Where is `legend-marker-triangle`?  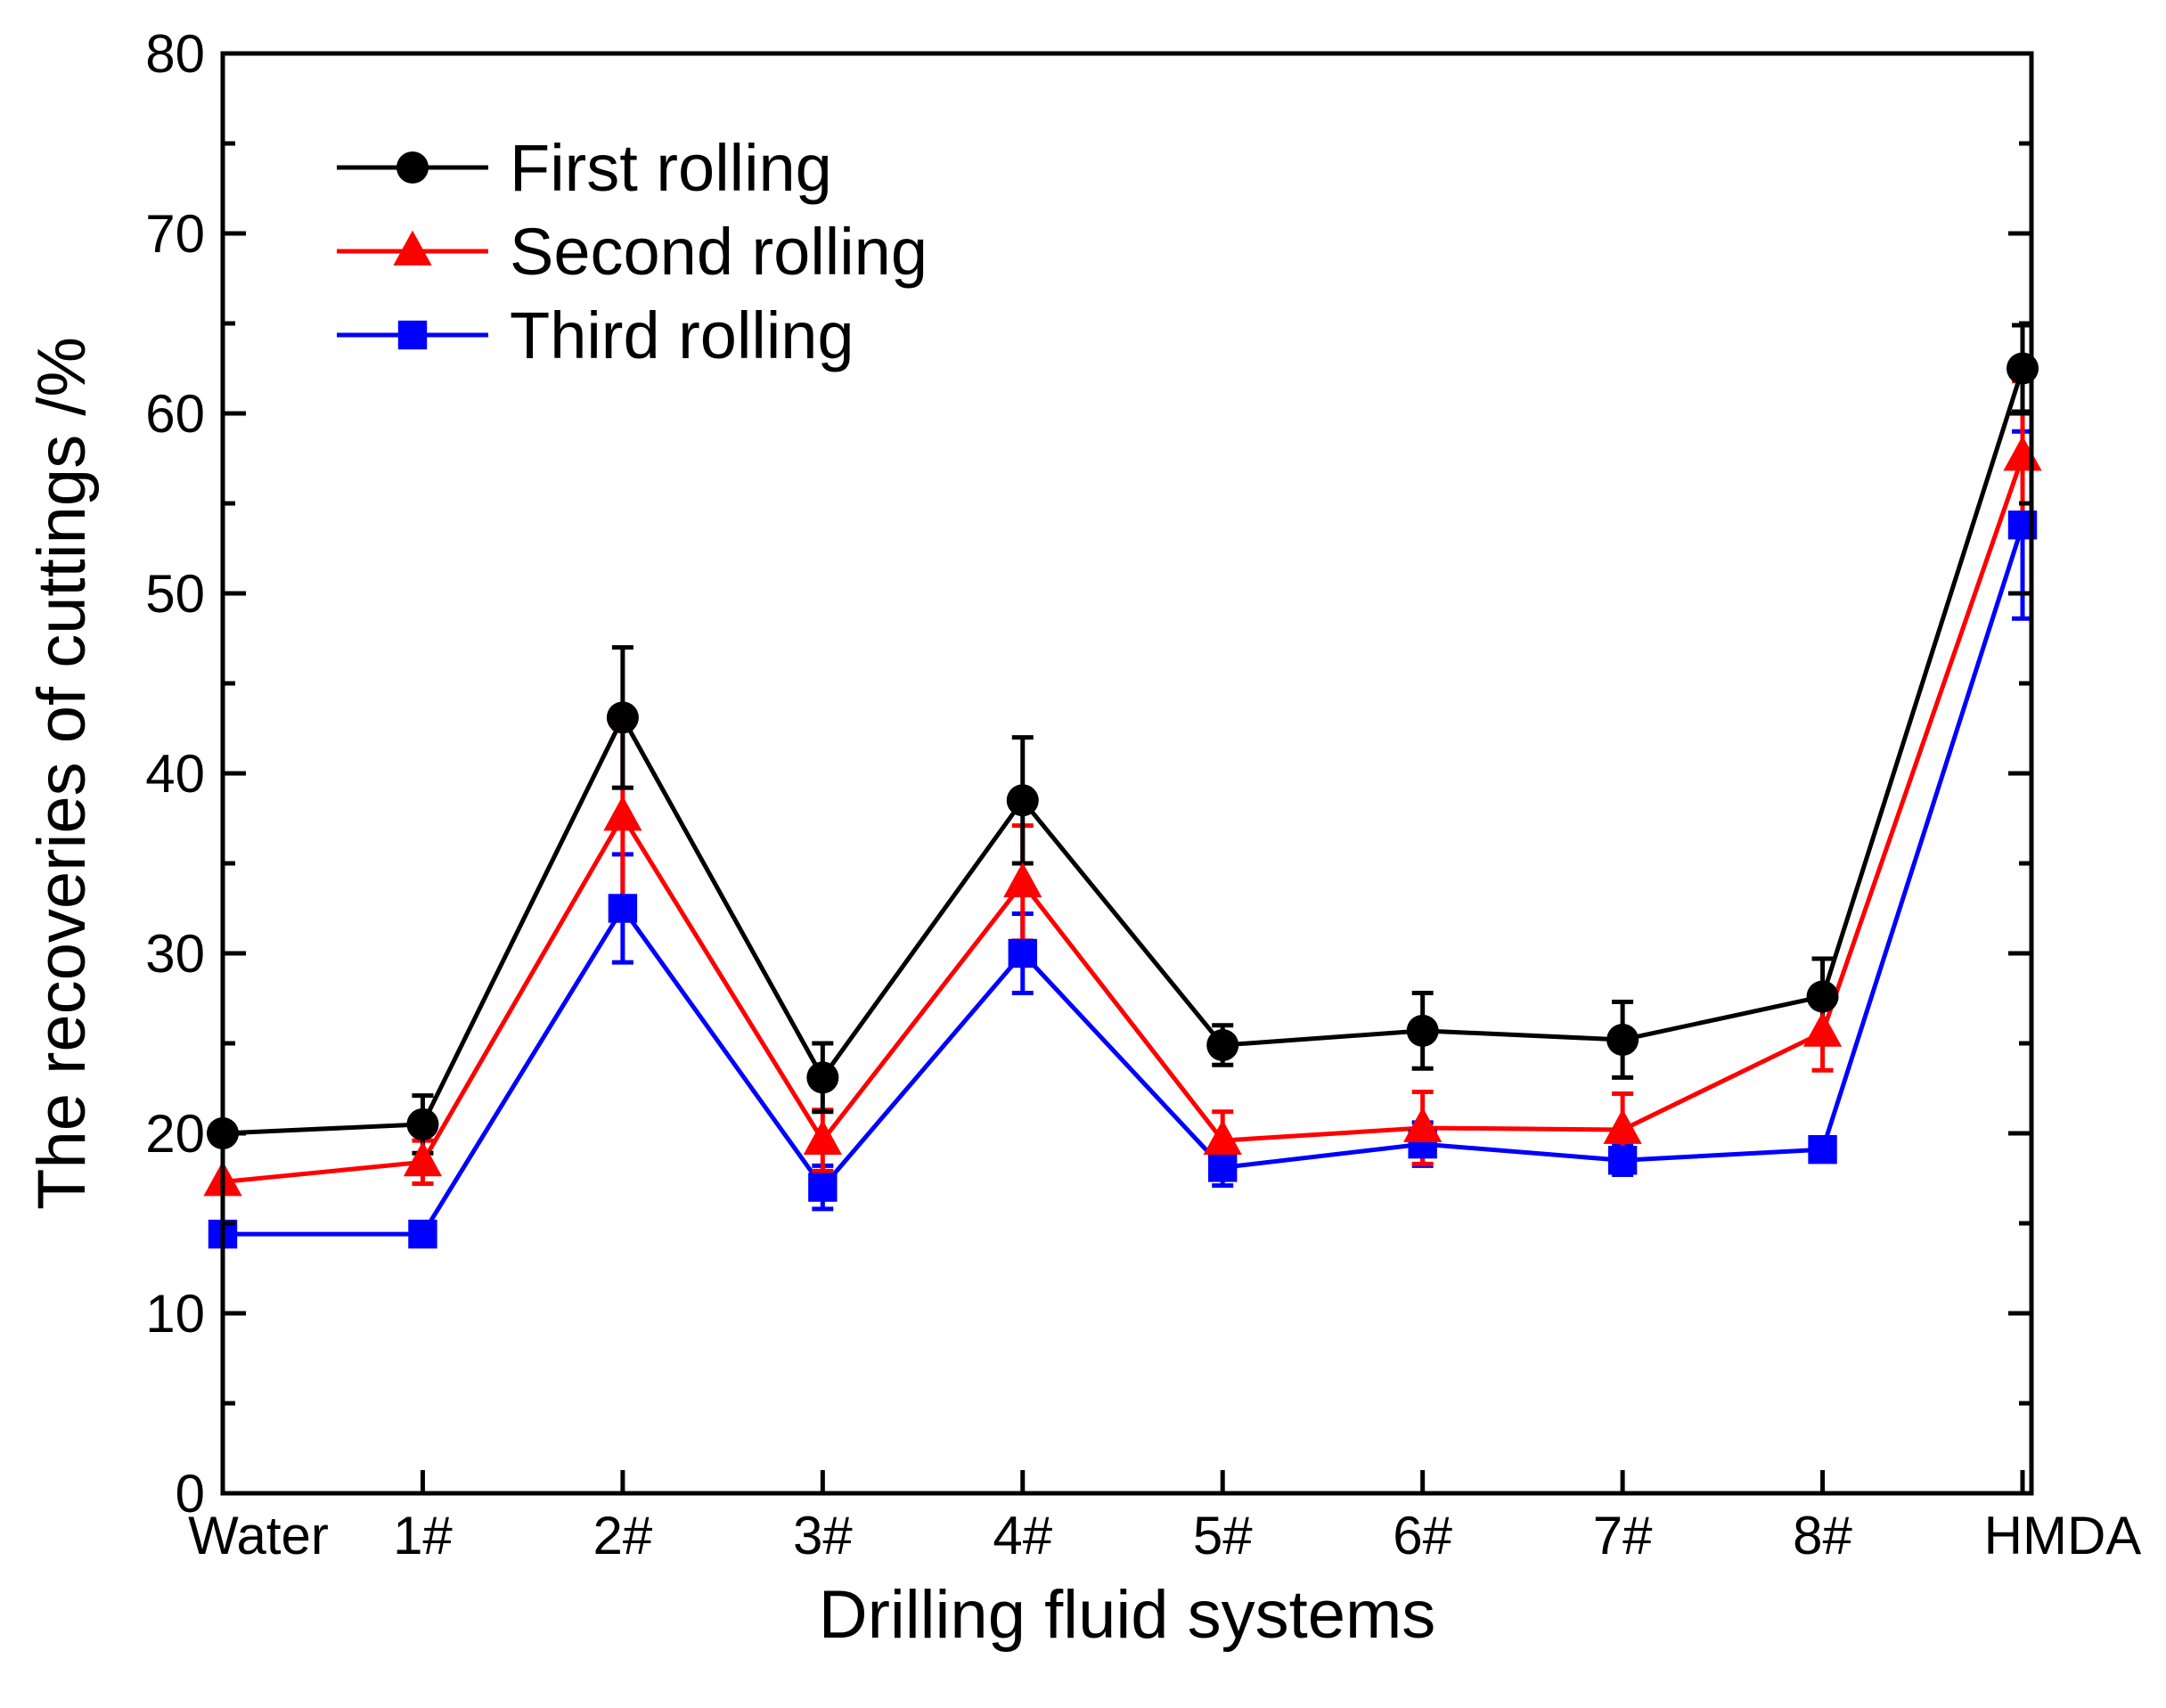
legend-marker-triangle is located at coordinates (412, 248).